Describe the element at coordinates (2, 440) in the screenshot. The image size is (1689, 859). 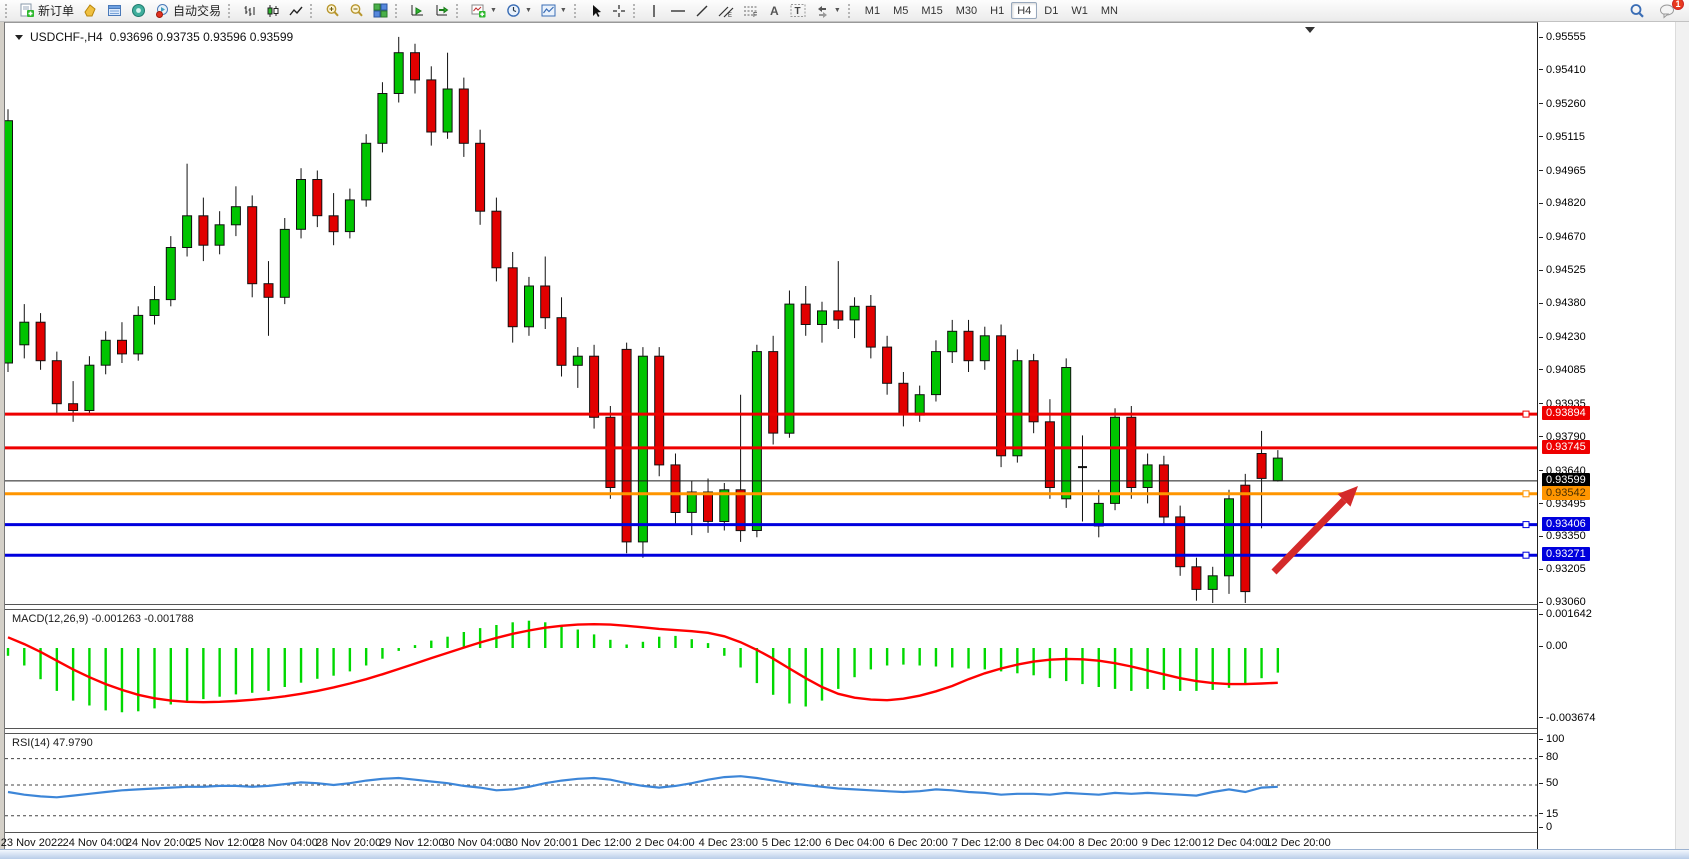
I see `window-left-splitter` at that location.